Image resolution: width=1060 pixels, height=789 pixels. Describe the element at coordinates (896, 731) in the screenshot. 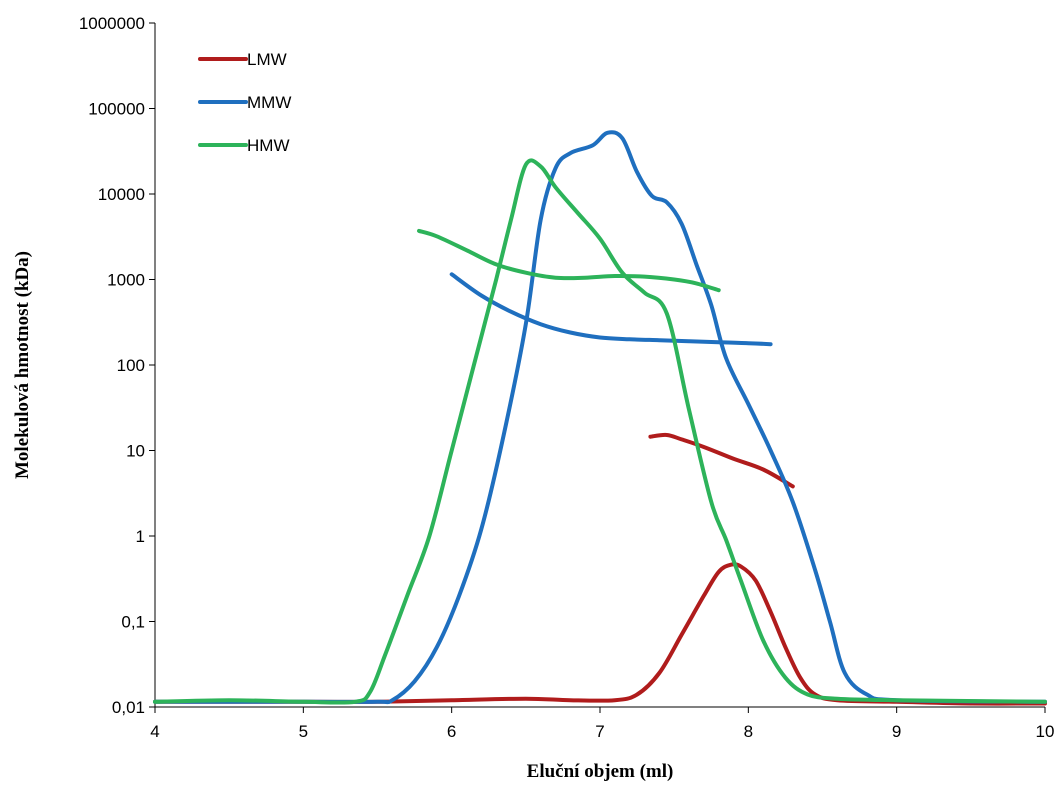

I see `x-tick-label: 9` at that location.